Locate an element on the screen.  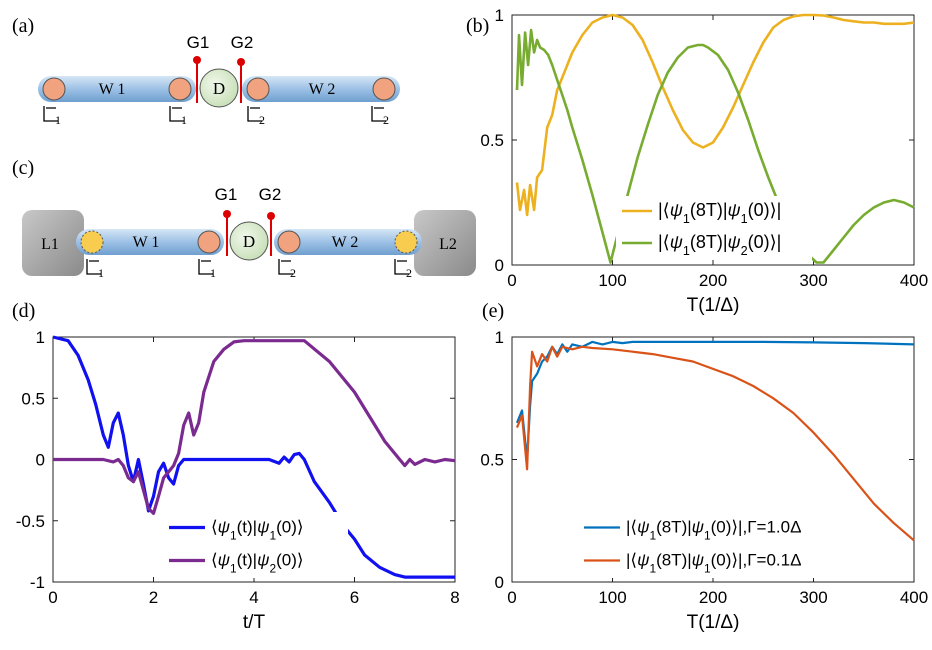
legend-text: (0)⟩ is located at coordinates (289, 560).